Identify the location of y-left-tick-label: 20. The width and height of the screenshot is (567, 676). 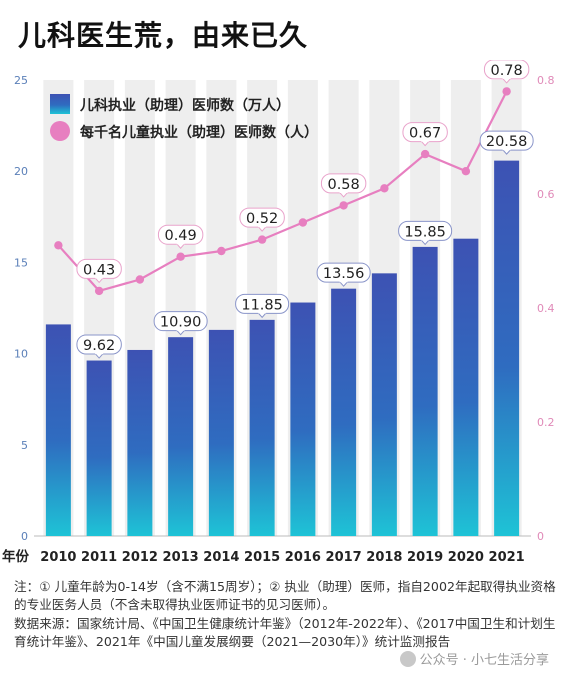
(21, 171).